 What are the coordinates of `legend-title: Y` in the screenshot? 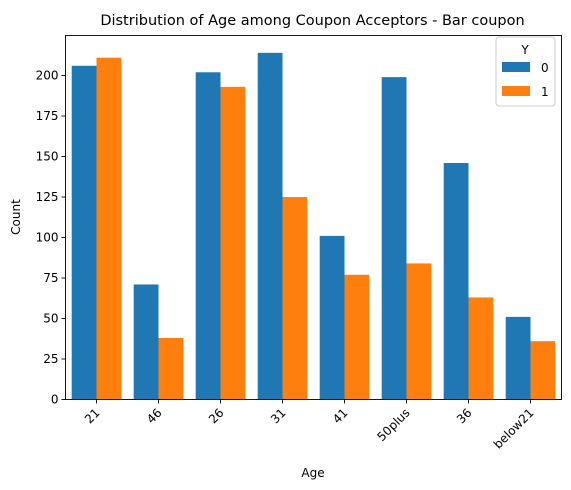 It's located at (524, 50).